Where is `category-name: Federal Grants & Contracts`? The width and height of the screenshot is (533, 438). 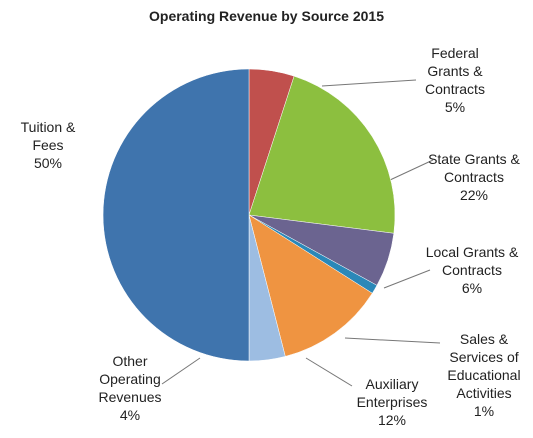
category-name: Federal Grants & Contracts is located at coordinates (455, 71).